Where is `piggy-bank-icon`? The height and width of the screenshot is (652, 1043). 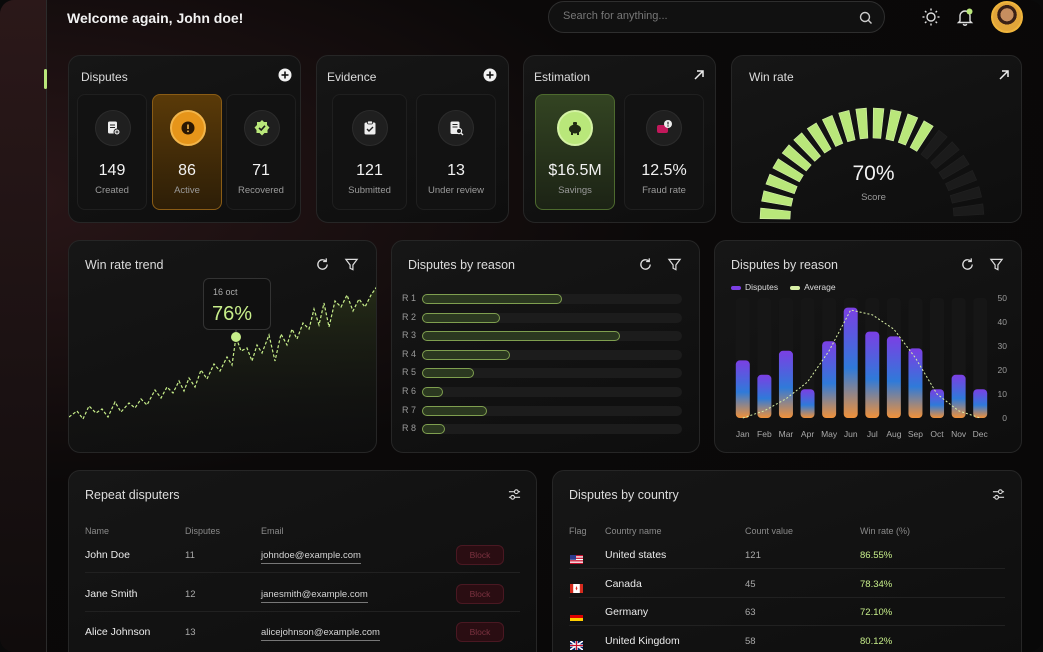
piggy-bank-icon is located at coordinates (575, 128).